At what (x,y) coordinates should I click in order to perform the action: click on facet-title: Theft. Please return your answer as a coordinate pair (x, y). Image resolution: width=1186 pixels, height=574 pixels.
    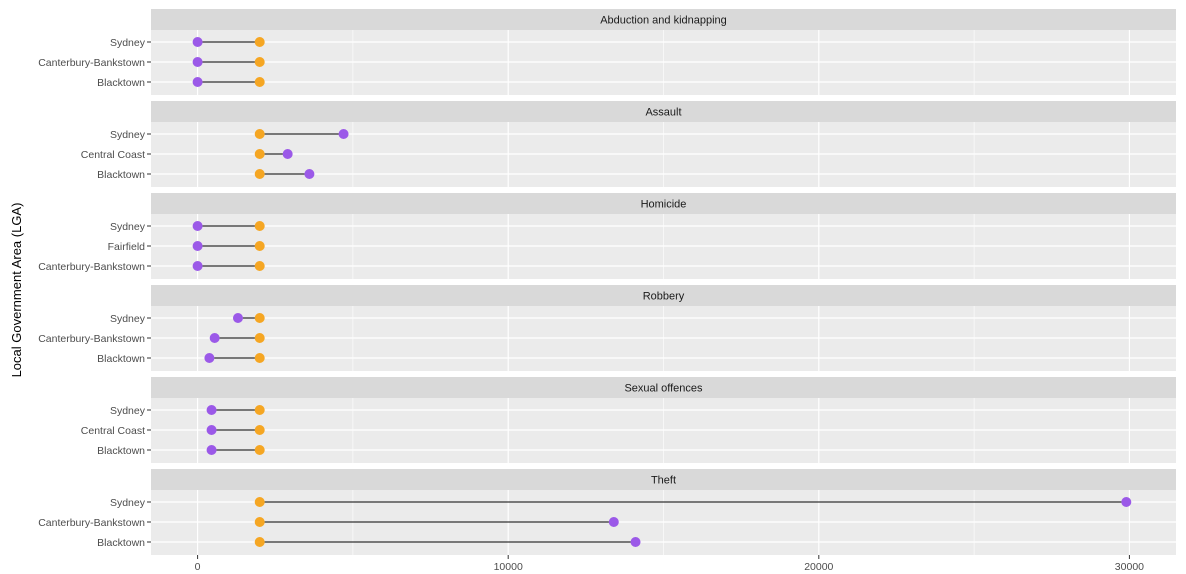
    Looking at the image, I should click on (663, 481).